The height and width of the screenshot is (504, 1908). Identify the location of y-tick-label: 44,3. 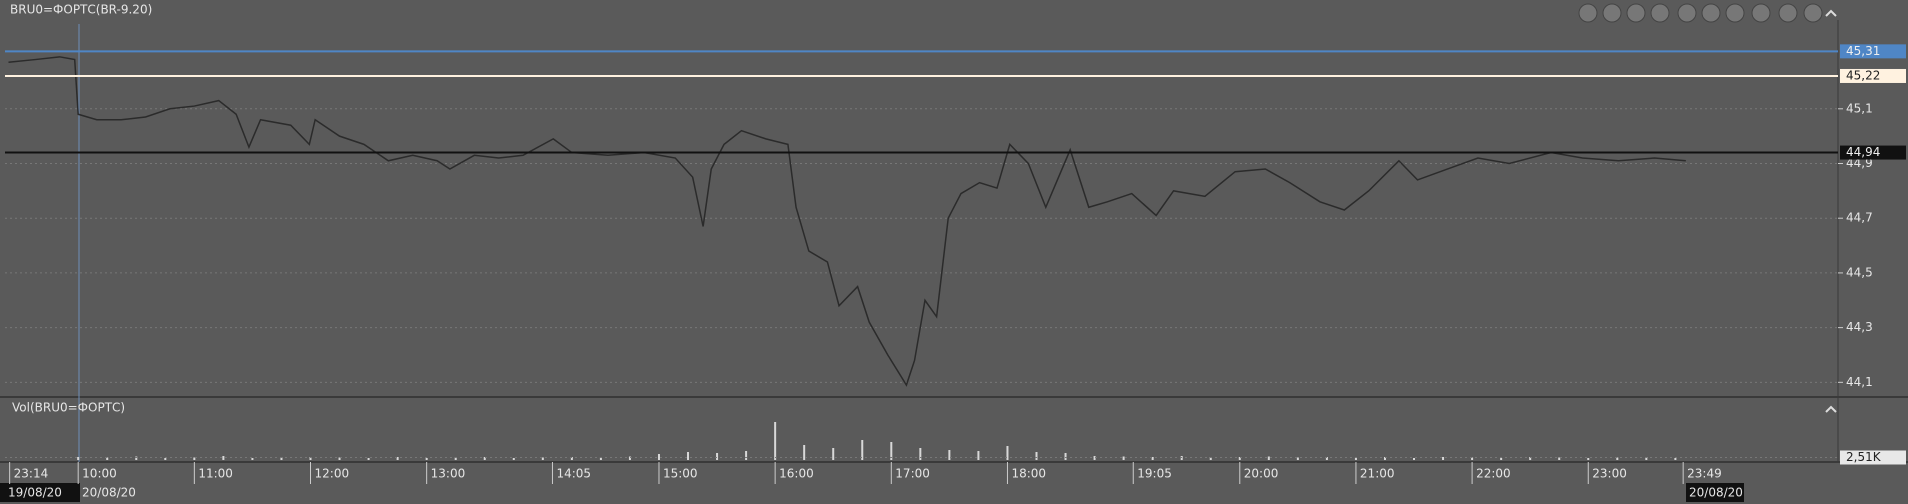
(1859, 327).